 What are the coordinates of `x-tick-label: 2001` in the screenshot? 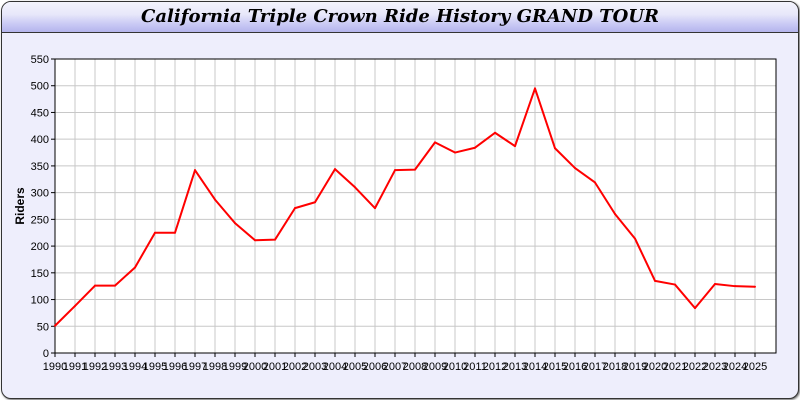 It's located at (275, 367).